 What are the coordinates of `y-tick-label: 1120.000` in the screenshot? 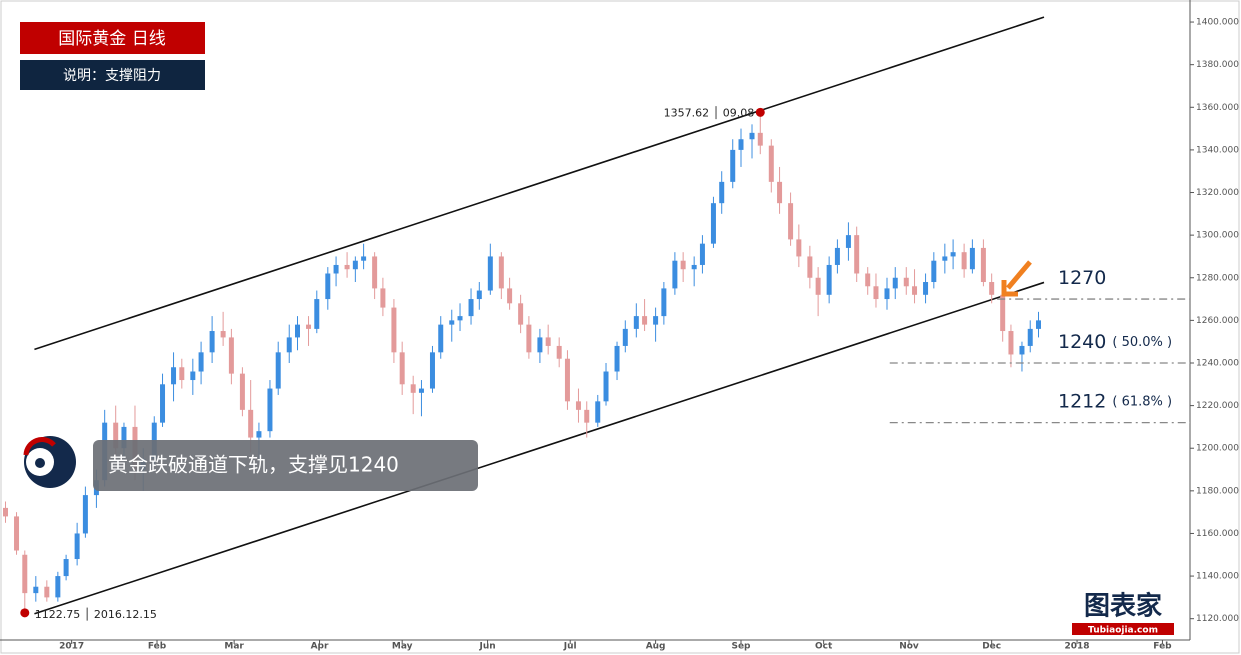 It's located at (1217, 619).